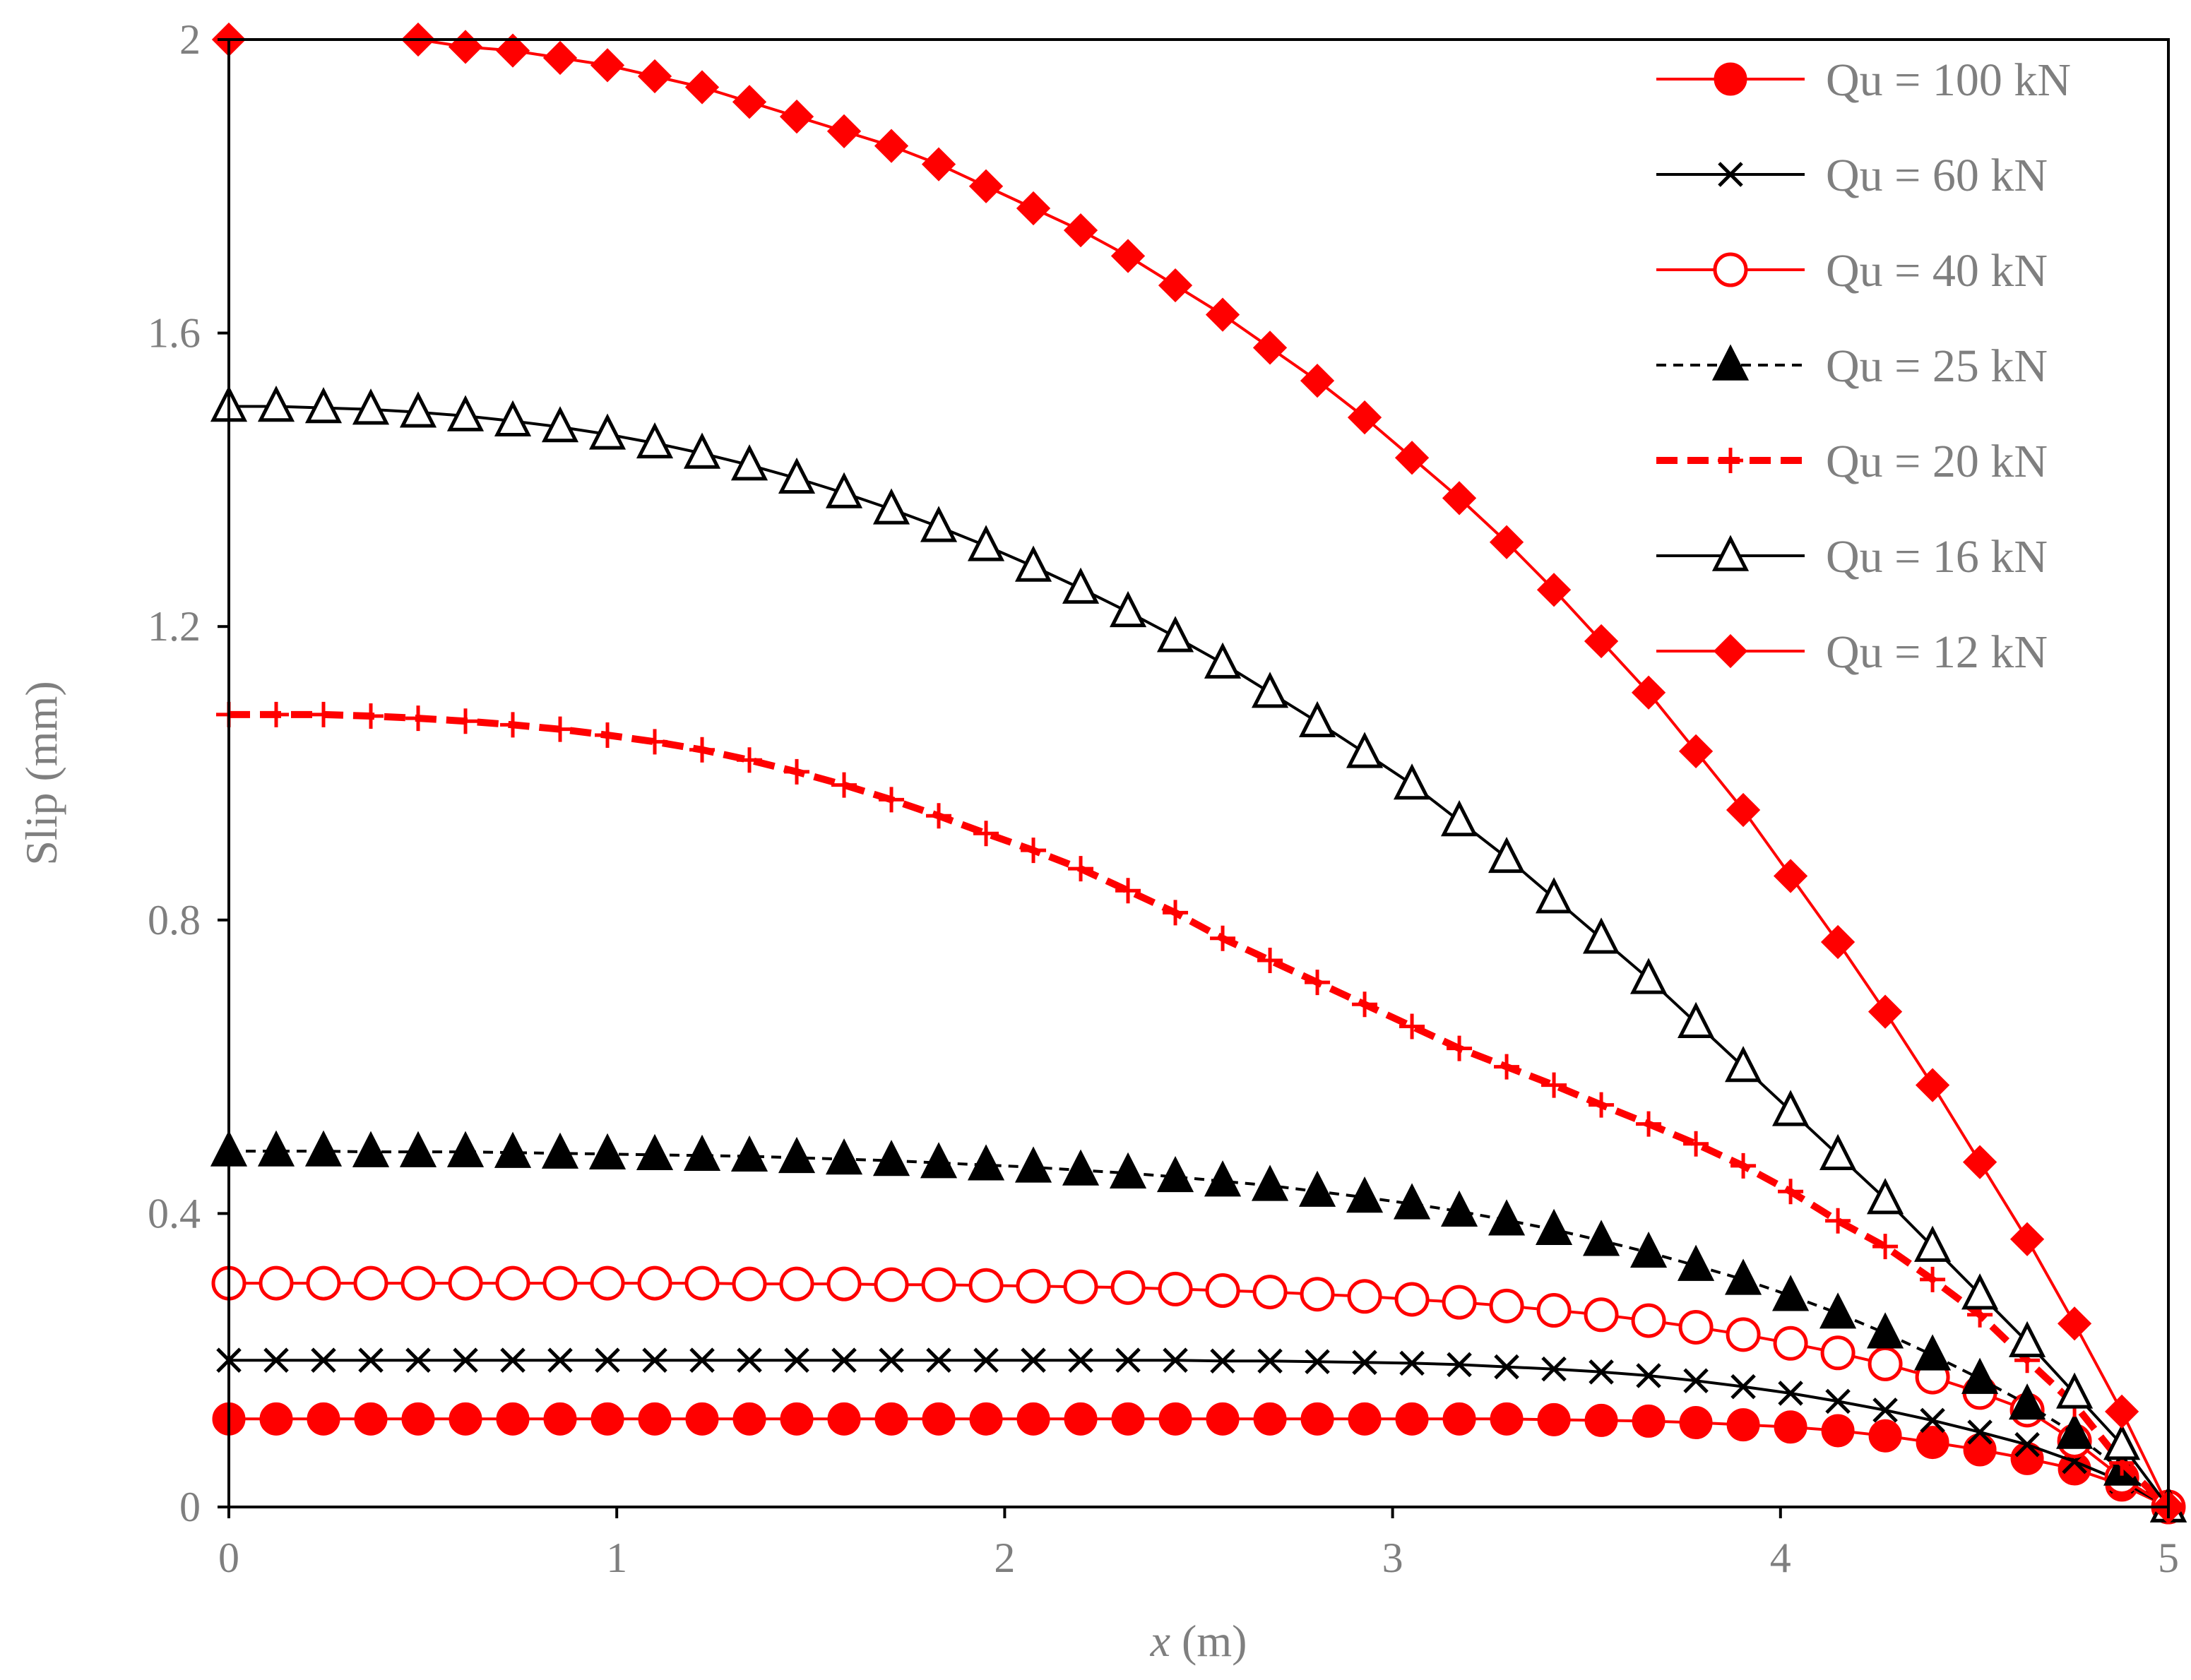 The width and height of the screenshot is (2191, 1680). What do you see at coordinates (1852, 176) in the screenshot?
I see `legend-entry: Qu = 60 kN` at bounding box center [1852, 176].